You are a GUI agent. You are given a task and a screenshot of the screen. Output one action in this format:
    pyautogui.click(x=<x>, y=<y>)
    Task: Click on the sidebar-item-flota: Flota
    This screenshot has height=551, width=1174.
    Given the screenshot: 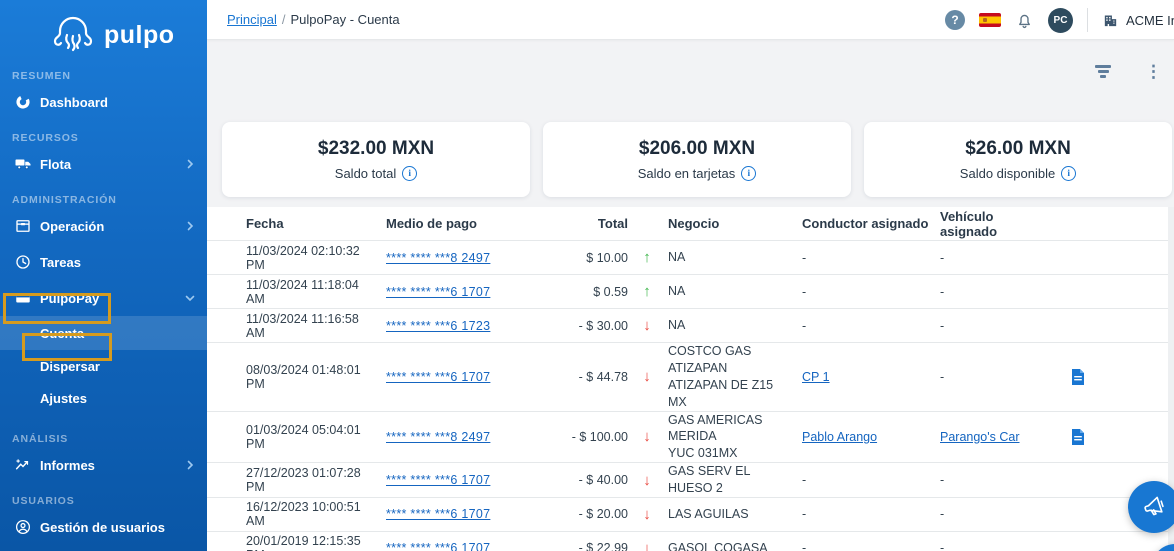 What is the action you would take?
    pyautogui.click(x=103, y=164)
    